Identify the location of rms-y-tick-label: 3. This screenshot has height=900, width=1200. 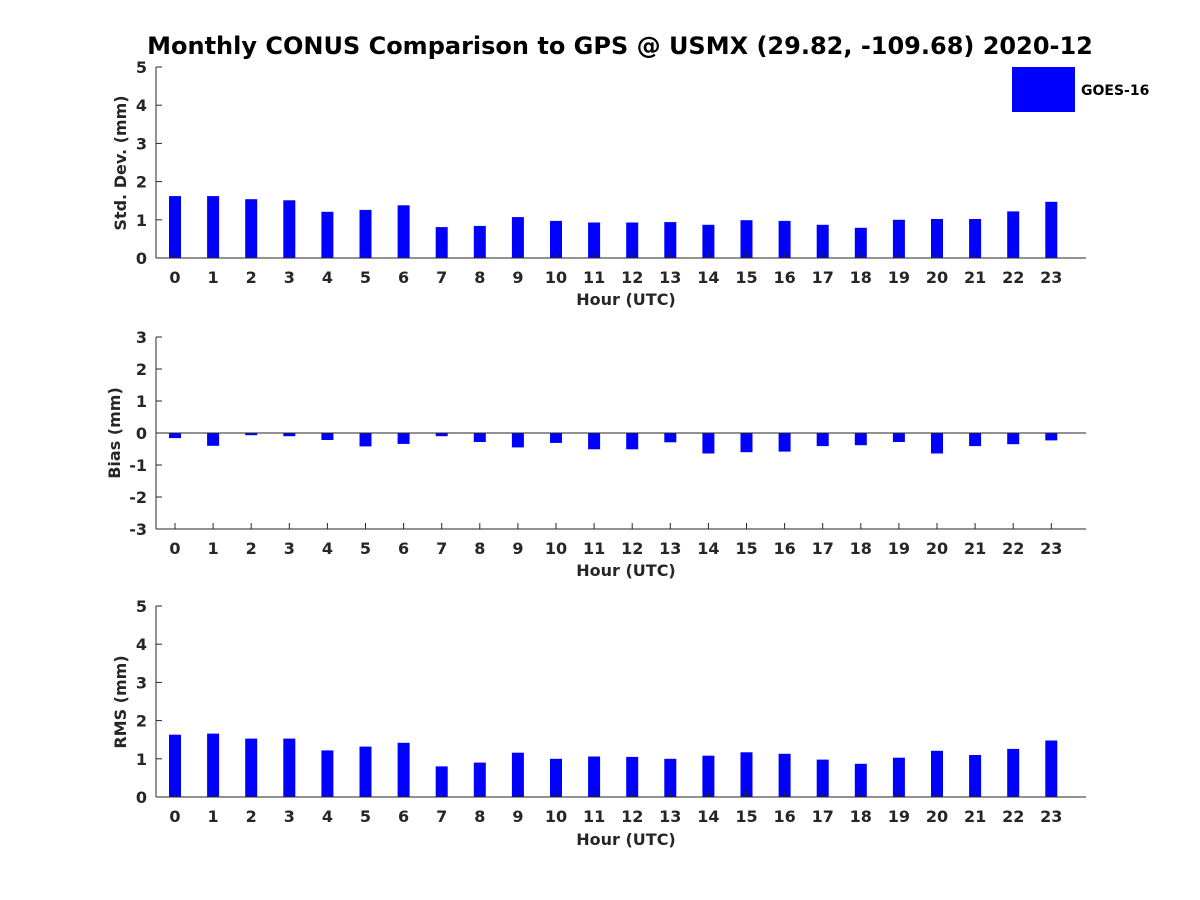
(141, 682).